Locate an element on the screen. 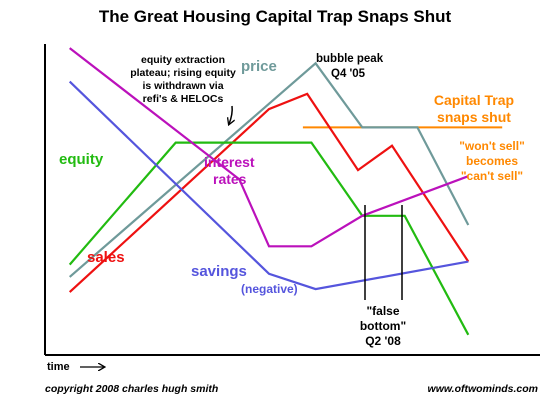 The image size is (550, 400). annotation-plateau-2: plateau; rising equity is located at coordinates (183, 73).